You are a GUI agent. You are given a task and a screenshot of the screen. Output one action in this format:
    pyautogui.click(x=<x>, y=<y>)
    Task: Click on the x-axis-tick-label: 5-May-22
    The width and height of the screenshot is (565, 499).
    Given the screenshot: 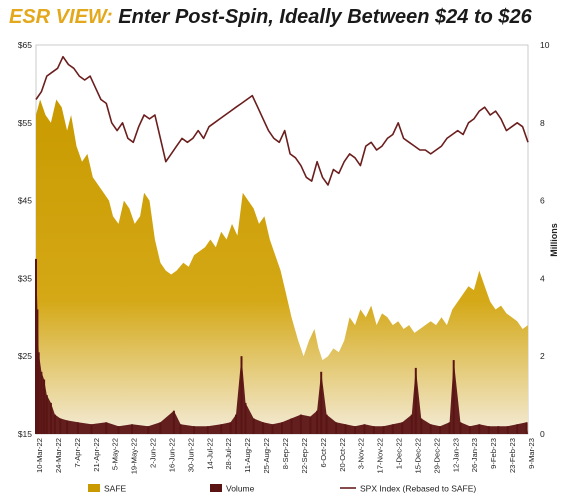 What is the action you would take?
    pyautogui.click(x=115, y=454)
    